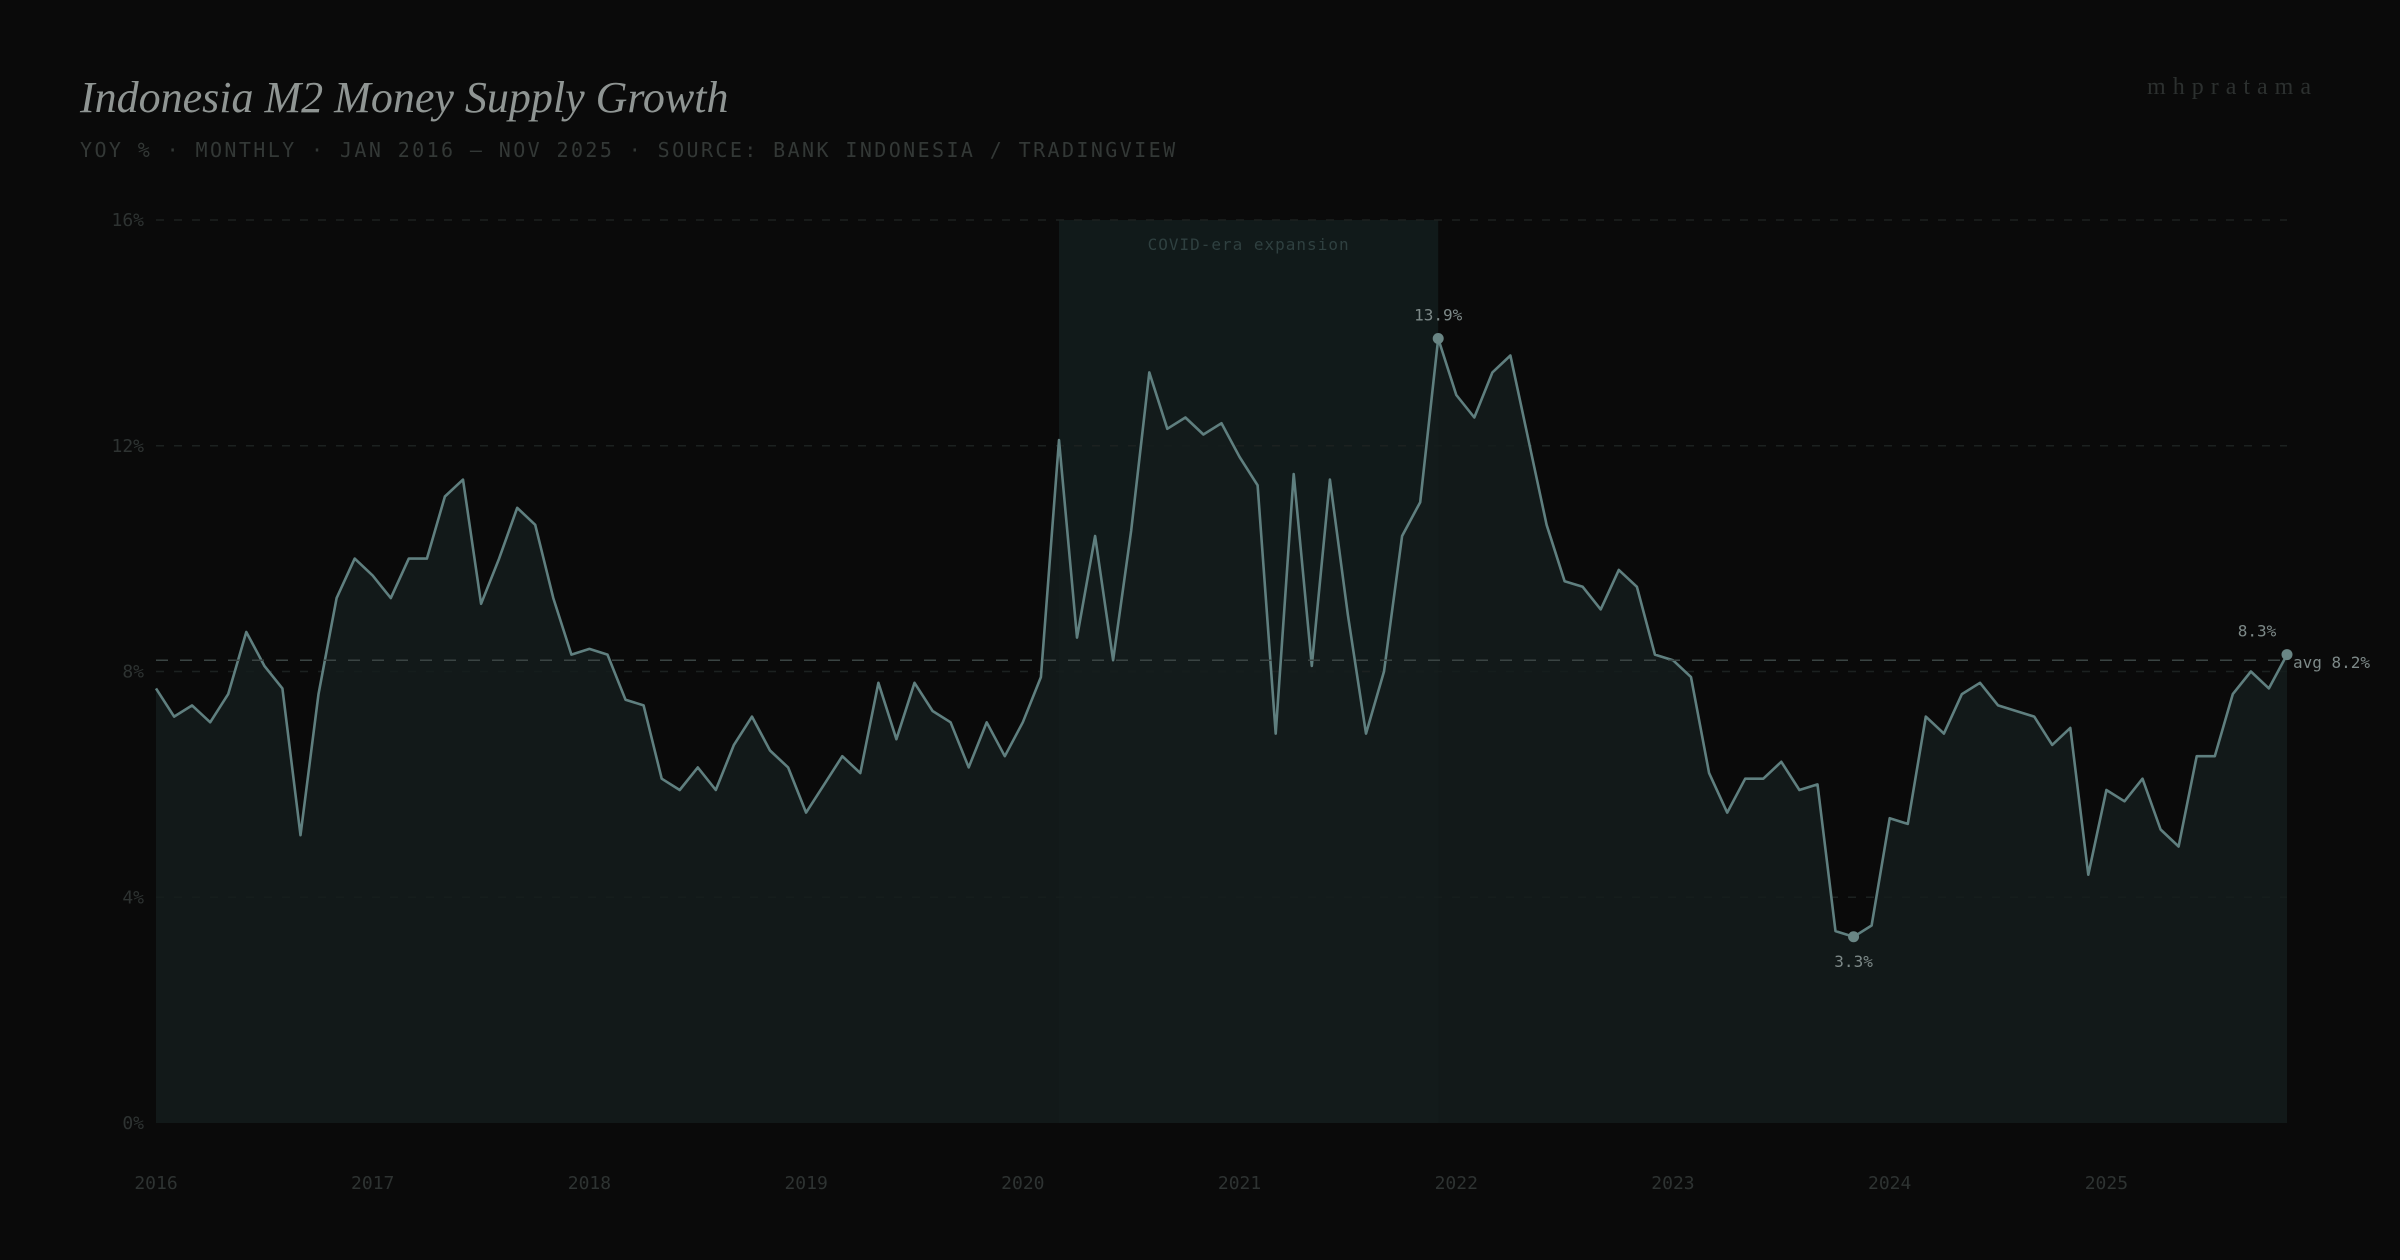 The image size is (2400, 1260). I want to click on x-tick-label: 2024, so click(1889, 1183).